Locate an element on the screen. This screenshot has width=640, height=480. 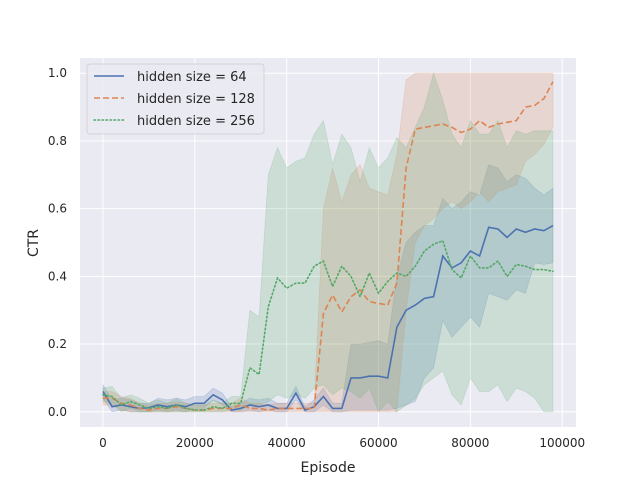
legend-box is located at coordinates (175, 99).